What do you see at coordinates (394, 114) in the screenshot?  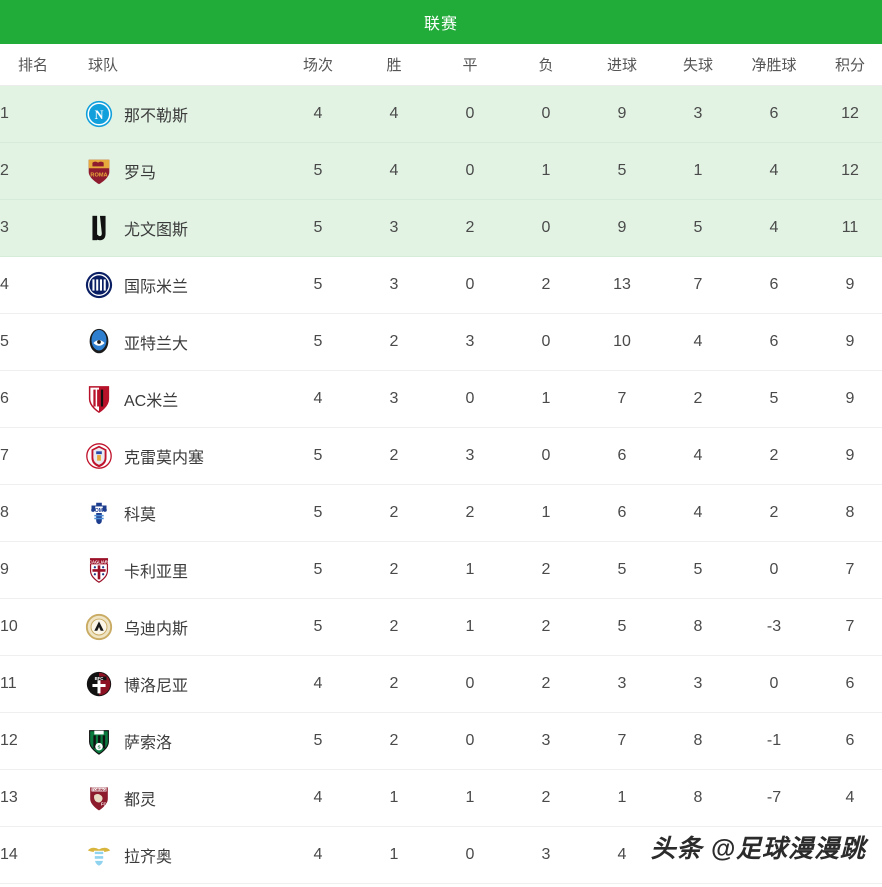 I see `cell-win: 4` at bounding box center [394, 114].